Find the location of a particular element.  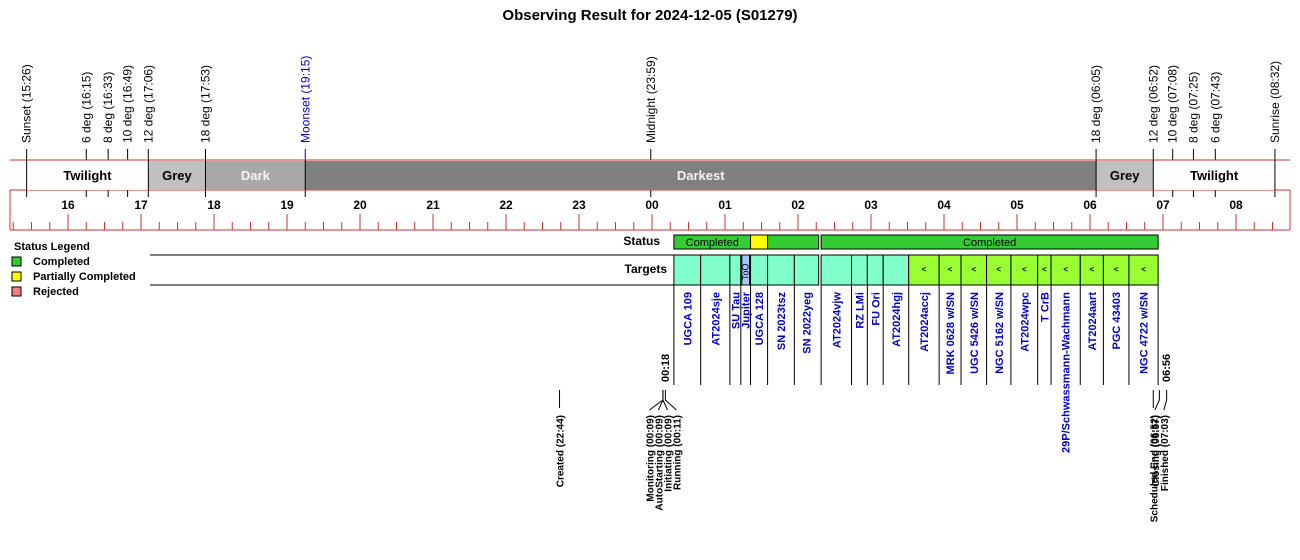

legend-item-label: Completed is located at coordinates (61, 262).